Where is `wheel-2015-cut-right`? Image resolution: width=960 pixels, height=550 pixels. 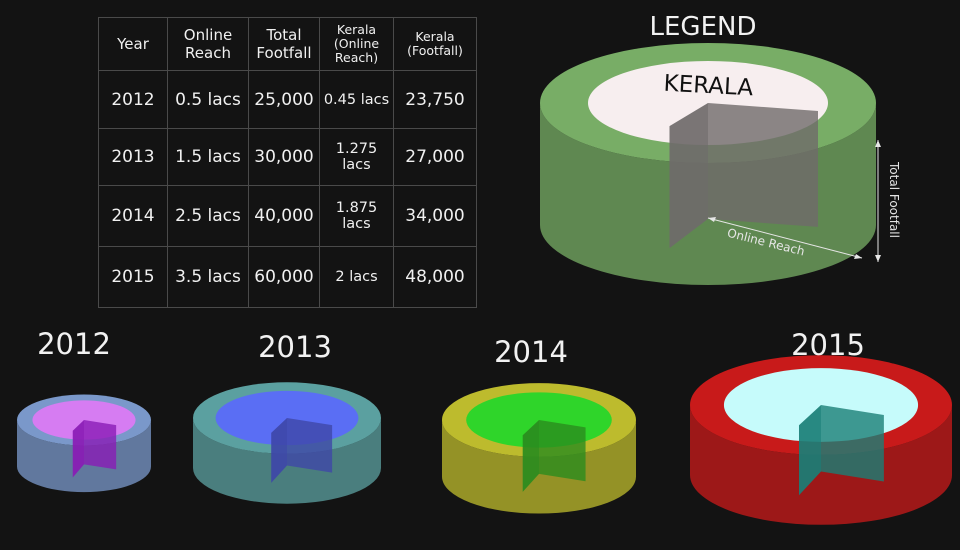
wheel-2015-cut-right is located at coordinates (852, 443).